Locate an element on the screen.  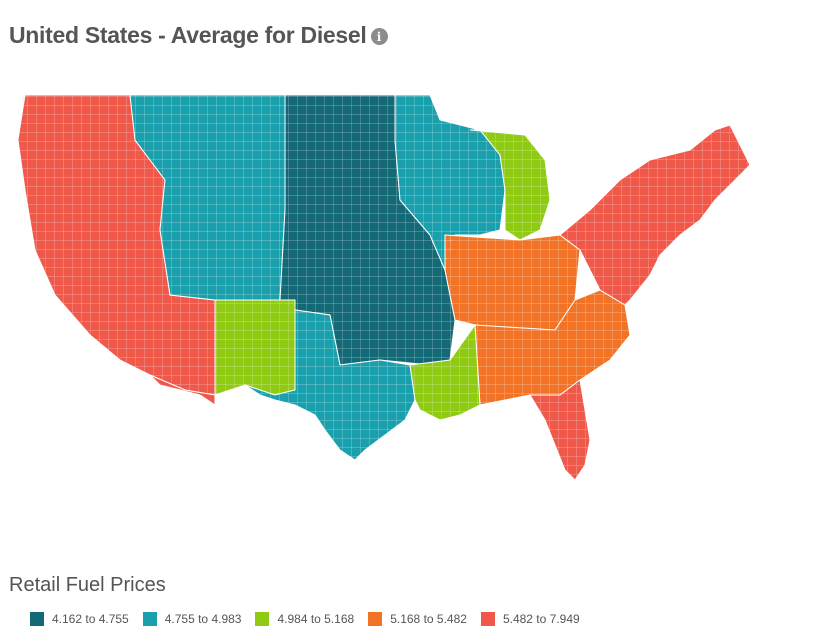
legend-item: 4.755 to 4.983 is located at coordinates (192, 619).